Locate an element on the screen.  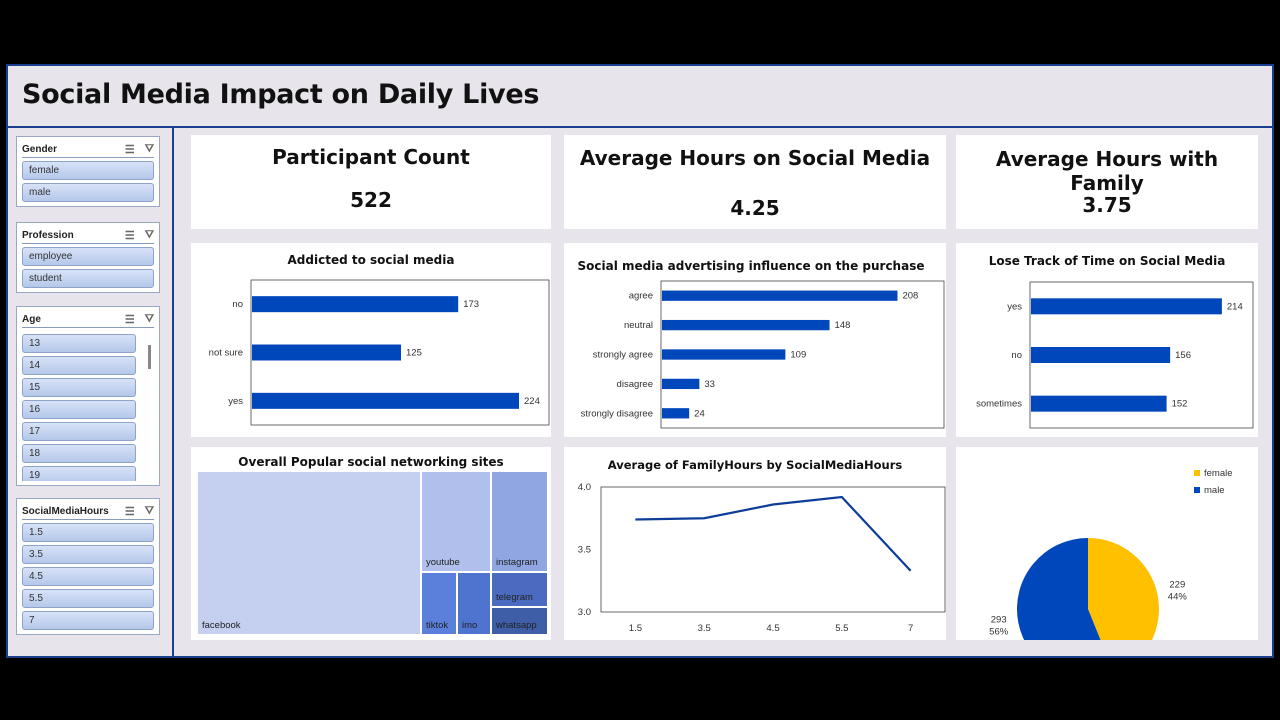
lose-track-bar-chart: 214 yes 156 no 152 sometimes is located at coordinates (1115, 355).